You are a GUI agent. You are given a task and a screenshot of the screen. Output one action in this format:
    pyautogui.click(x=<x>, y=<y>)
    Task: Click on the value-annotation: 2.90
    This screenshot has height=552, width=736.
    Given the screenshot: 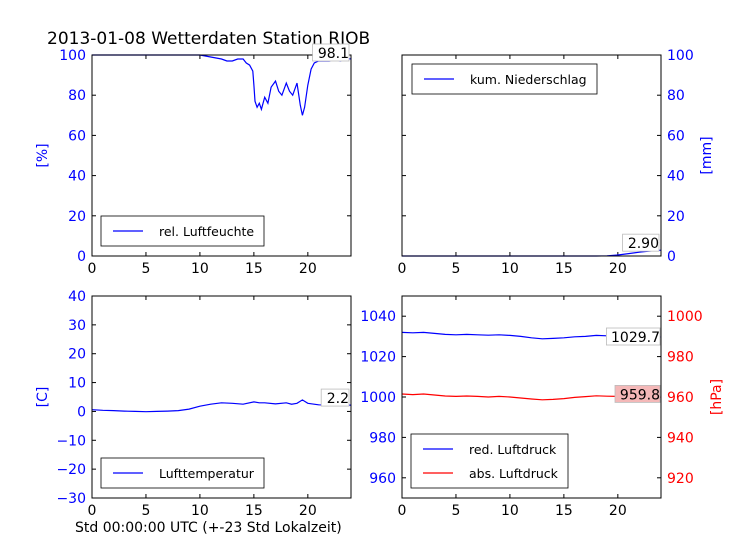 What is the action you would take?
    pyautogui.click(x=643, y=244)
    